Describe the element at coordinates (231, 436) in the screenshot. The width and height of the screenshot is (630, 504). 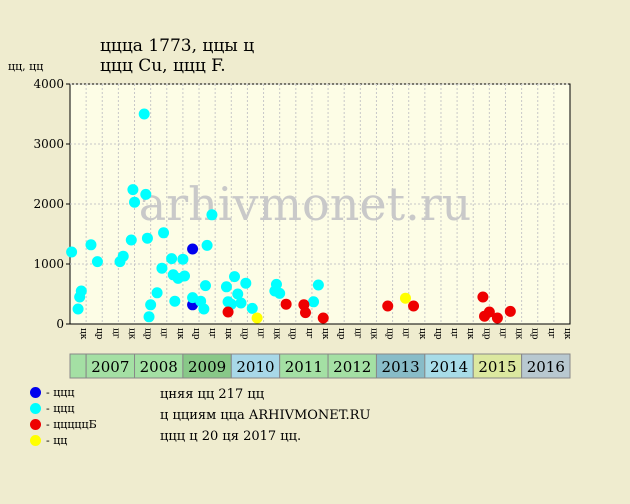
I see `note-line: ццц ц 20 ця 2017 цц.` at that location.